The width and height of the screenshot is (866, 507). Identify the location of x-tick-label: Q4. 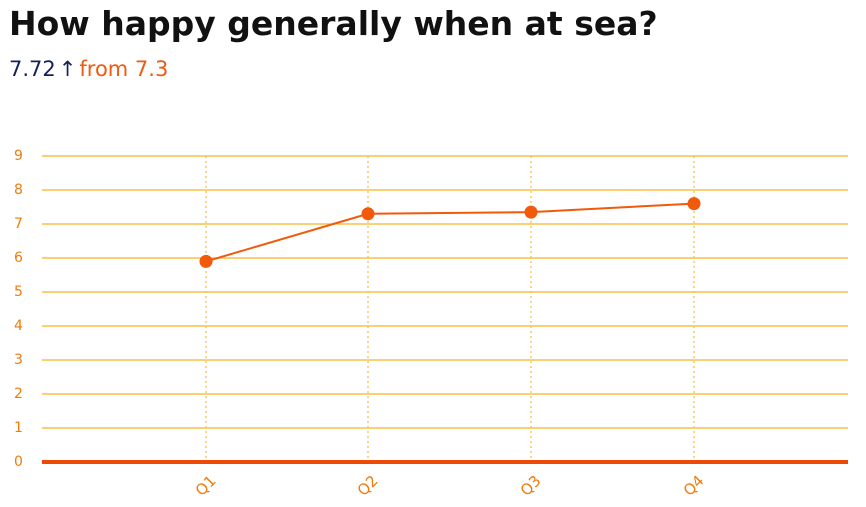
(694, 486).